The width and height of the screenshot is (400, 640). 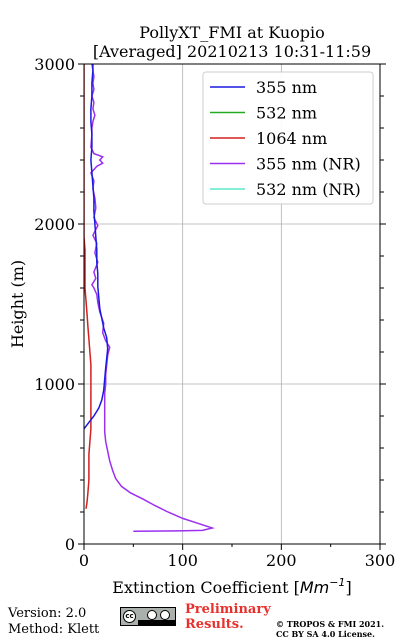 What do you see at coordinates (214, 624) in the screenshot?
I see `preliminary-line2: Results.` at bounding box center [214, 624].